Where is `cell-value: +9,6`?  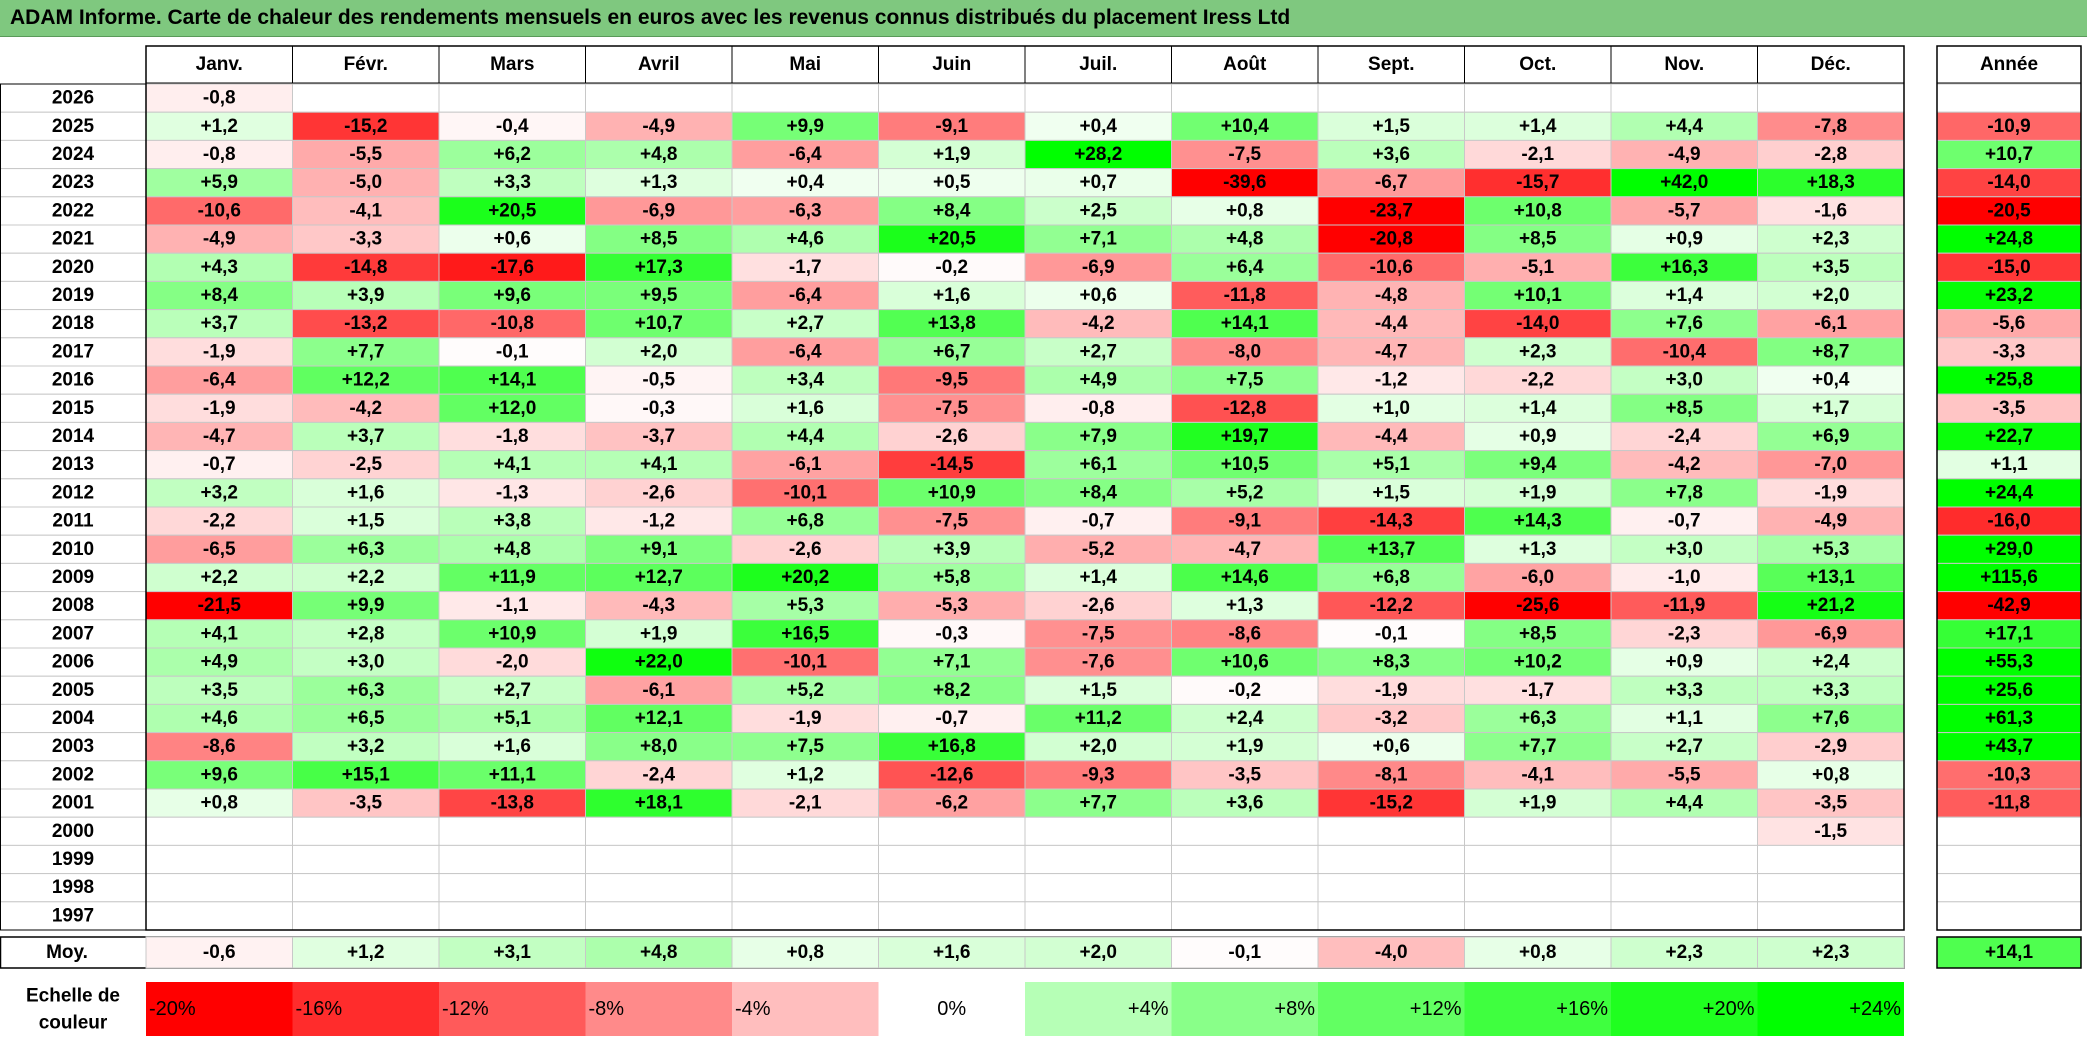
cell-value: +9,6 is located at coordinates (219, 774).